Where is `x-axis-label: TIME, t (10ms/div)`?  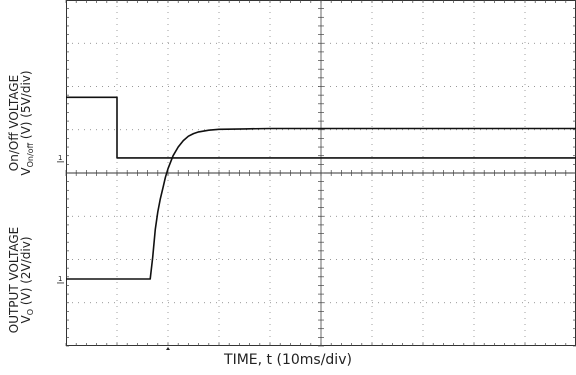 x-axis-label: TIME, t (10ms/div) is located at coordinates (288, 360).